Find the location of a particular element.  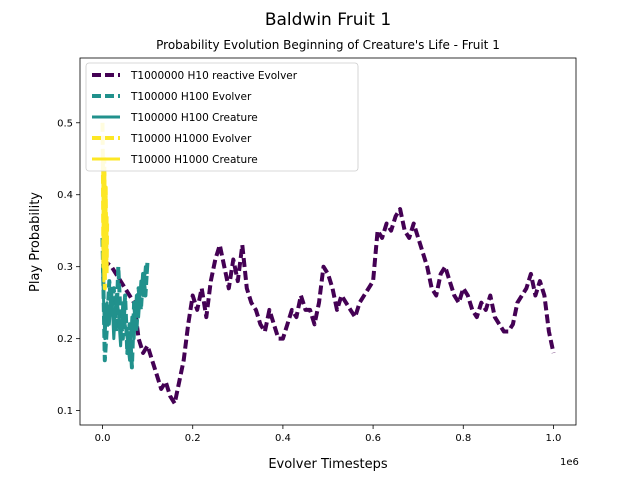

legend-label-5: T10000 H1000 Creature is located at coordinates (194, 160).